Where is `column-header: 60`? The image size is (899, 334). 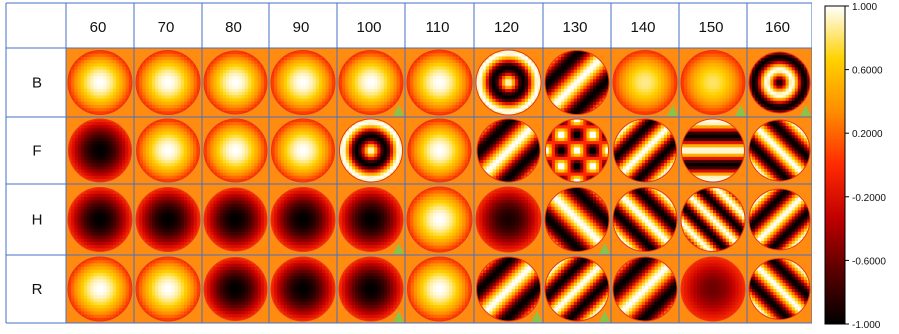 column-header: 60 is located at coordinates (98, 27).